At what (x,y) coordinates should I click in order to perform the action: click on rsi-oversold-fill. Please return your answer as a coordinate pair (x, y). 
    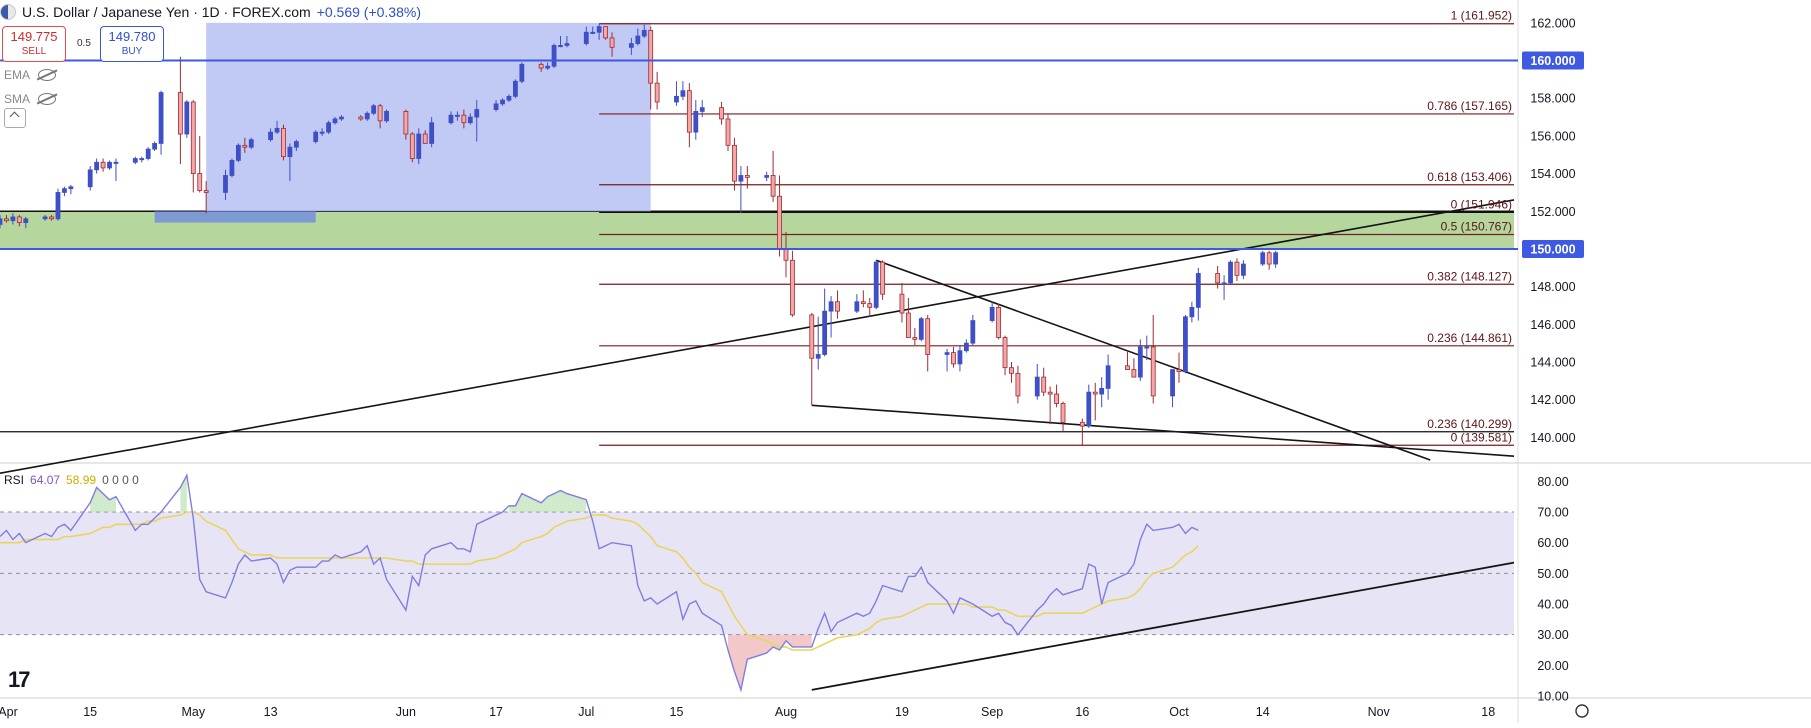
    Looking at the image, I should click on (770, 662).